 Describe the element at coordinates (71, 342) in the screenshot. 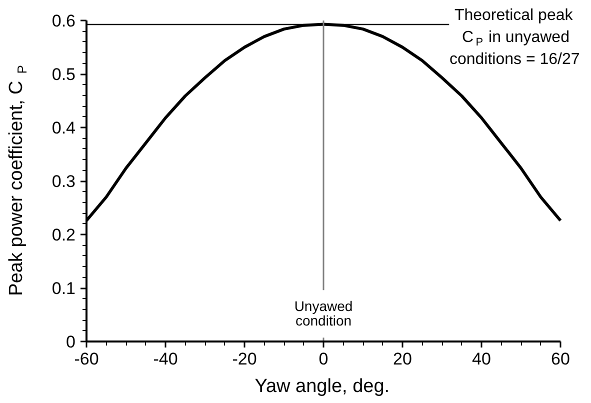

I see `y-tick-label: 0` at that location.